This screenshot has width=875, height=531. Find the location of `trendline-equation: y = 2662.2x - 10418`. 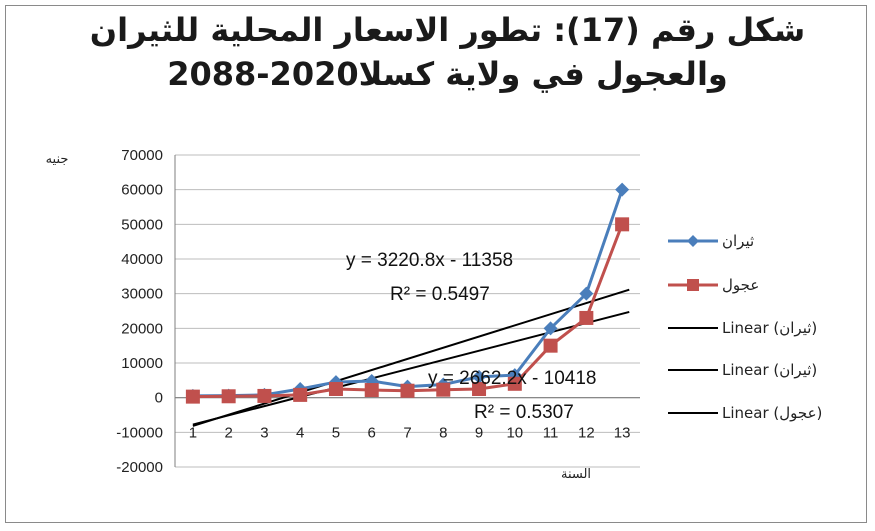

trendline-equation: y = 2662.2x - 10418 is located at coordinates (512, 378).